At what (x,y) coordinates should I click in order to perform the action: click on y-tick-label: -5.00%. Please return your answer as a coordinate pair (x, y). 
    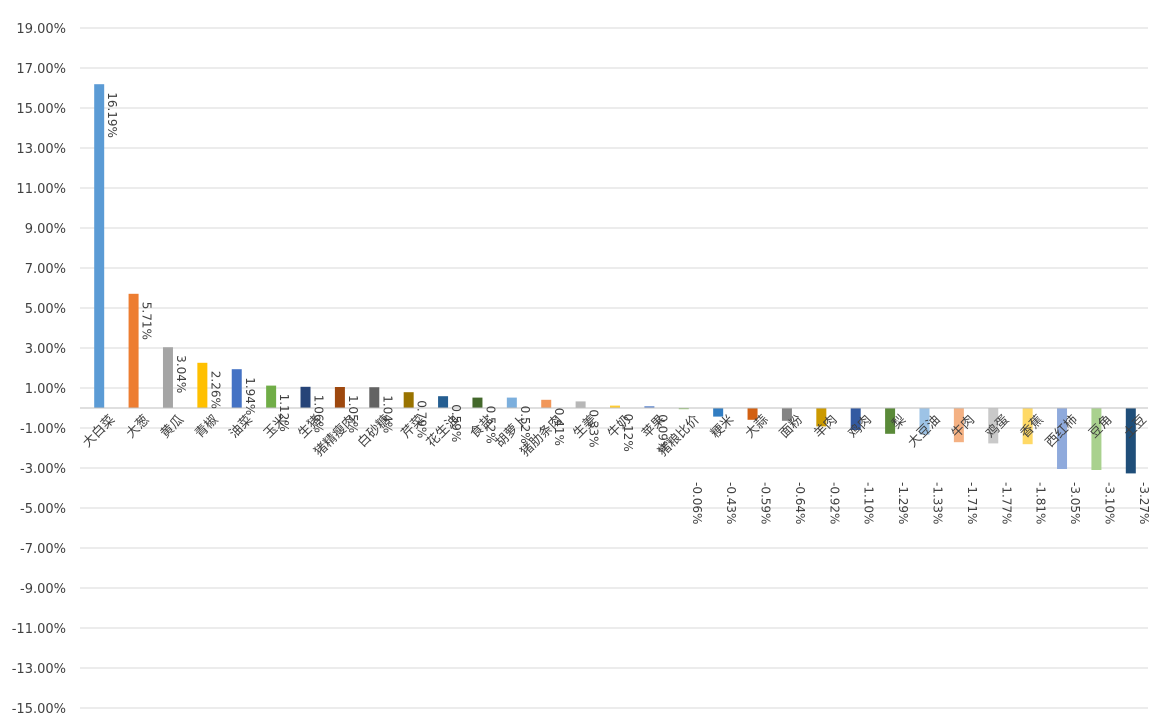
    Looking at the image, I should click on (43, 509).